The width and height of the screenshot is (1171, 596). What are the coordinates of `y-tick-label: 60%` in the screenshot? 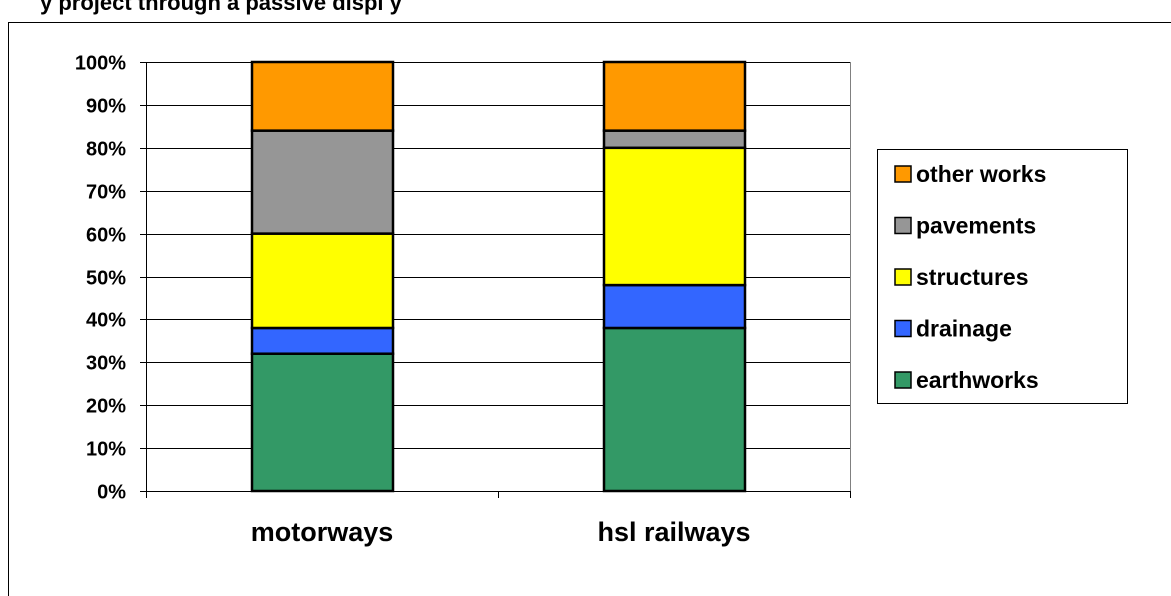 It's located at (106, 236).